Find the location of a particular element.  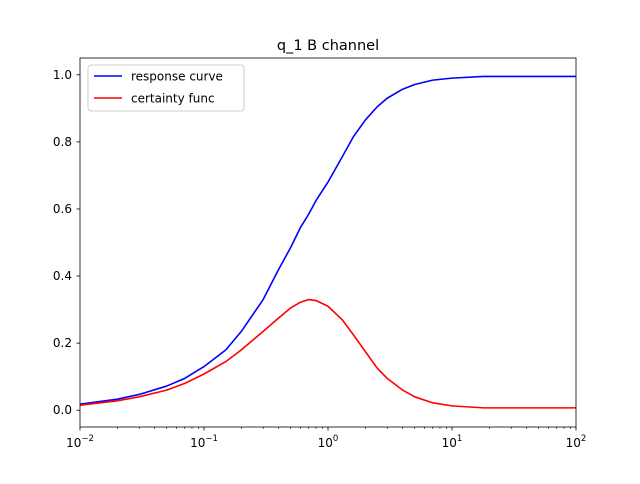

legend-label: response curve is located at coordinates (177, 77).